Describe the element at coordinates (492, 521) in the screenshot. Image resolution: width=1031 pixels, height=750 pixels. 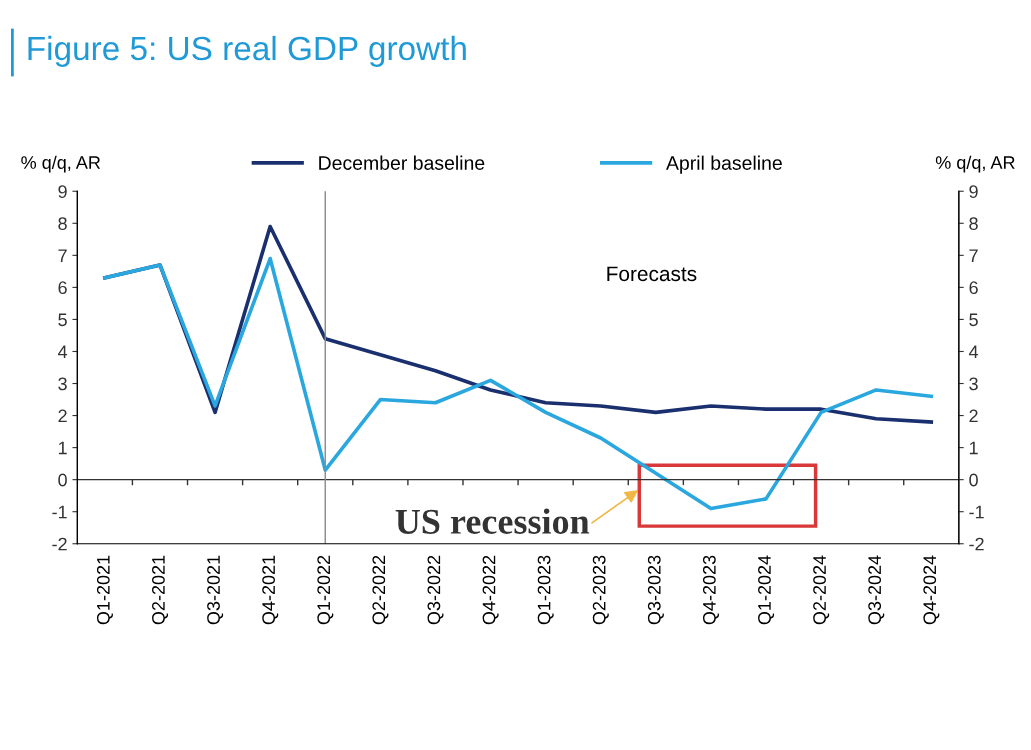
I see `annotation: US recession` at that location.